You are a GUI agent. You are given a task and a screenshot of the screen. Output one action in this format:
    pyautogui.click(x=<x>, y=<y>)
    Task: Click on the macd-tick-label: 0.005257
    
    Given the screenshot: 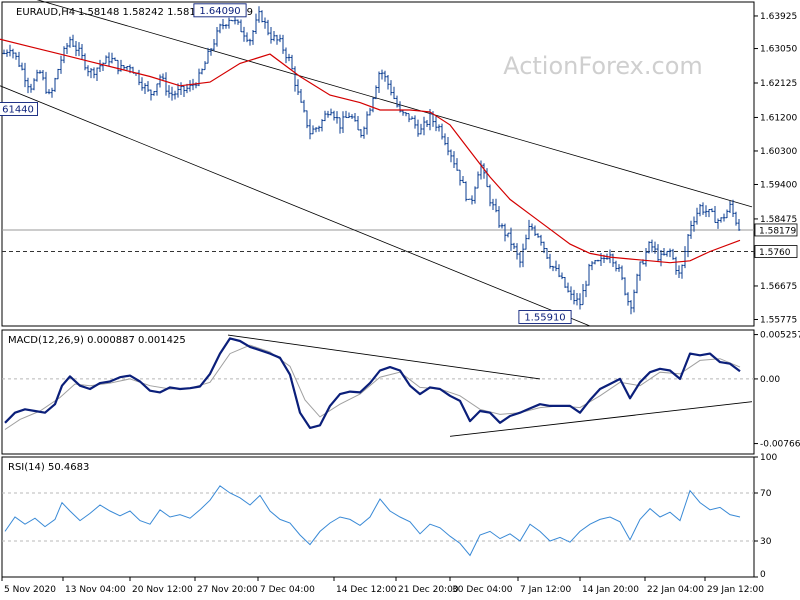 What is the action you would take?
    pyautogui.click(x=780, y=336)
    